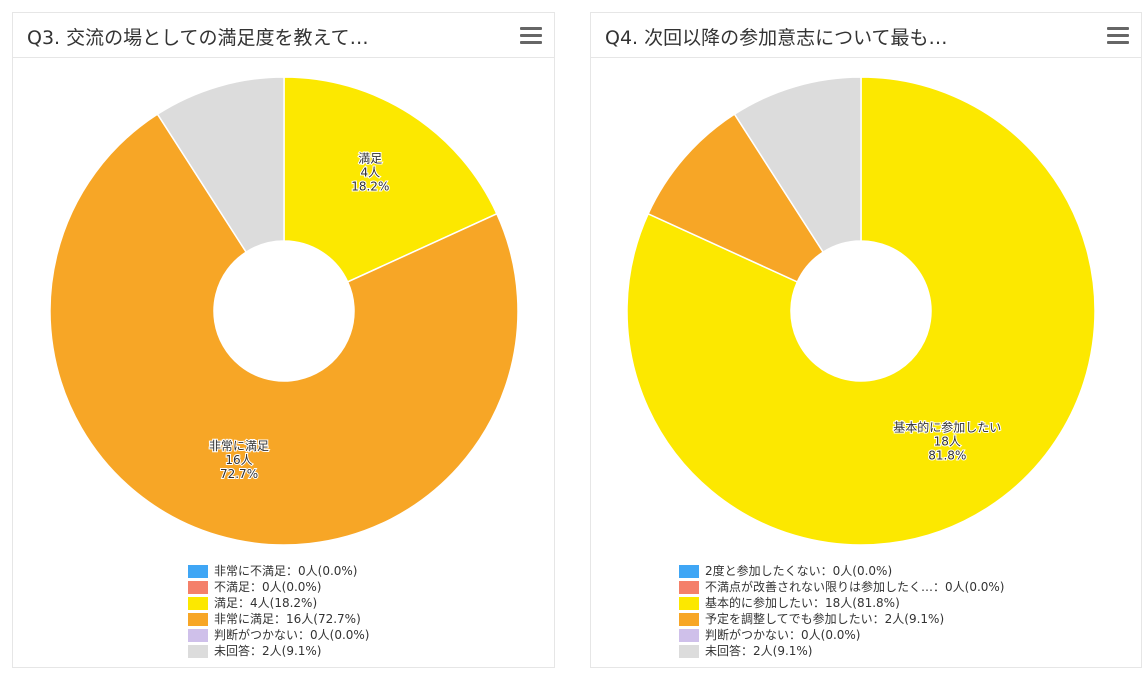 Image resolution: width=1145 pixels, height=674 pixels. What do you see at coordinates (239, 474) in the screenshot?
I see `data-label: 72.7%` at bounding box center [239, 474].